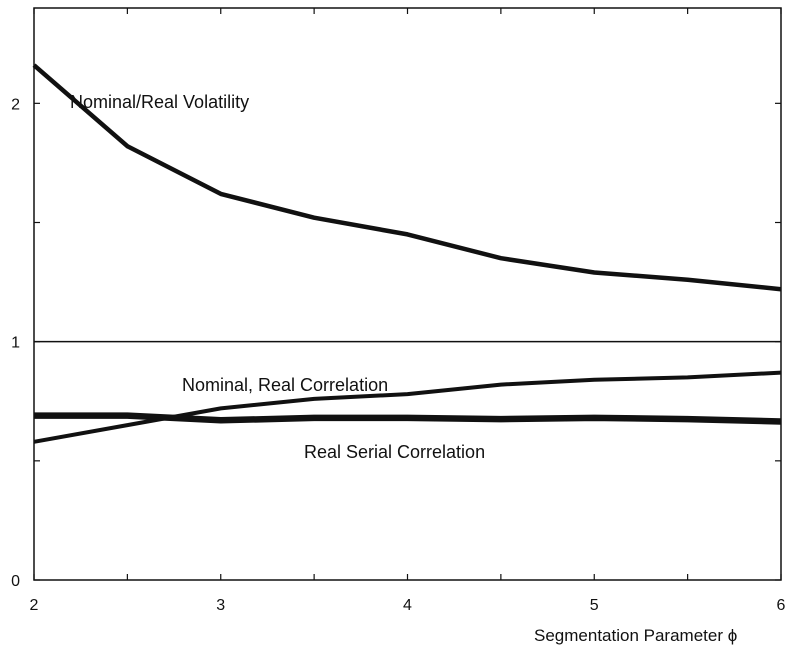 The image size is (785, 645). What do you see at coordinates (781, 605) in the screenshot?
I see `x-tick-label-8: 6` at bounding box center [781, 605].